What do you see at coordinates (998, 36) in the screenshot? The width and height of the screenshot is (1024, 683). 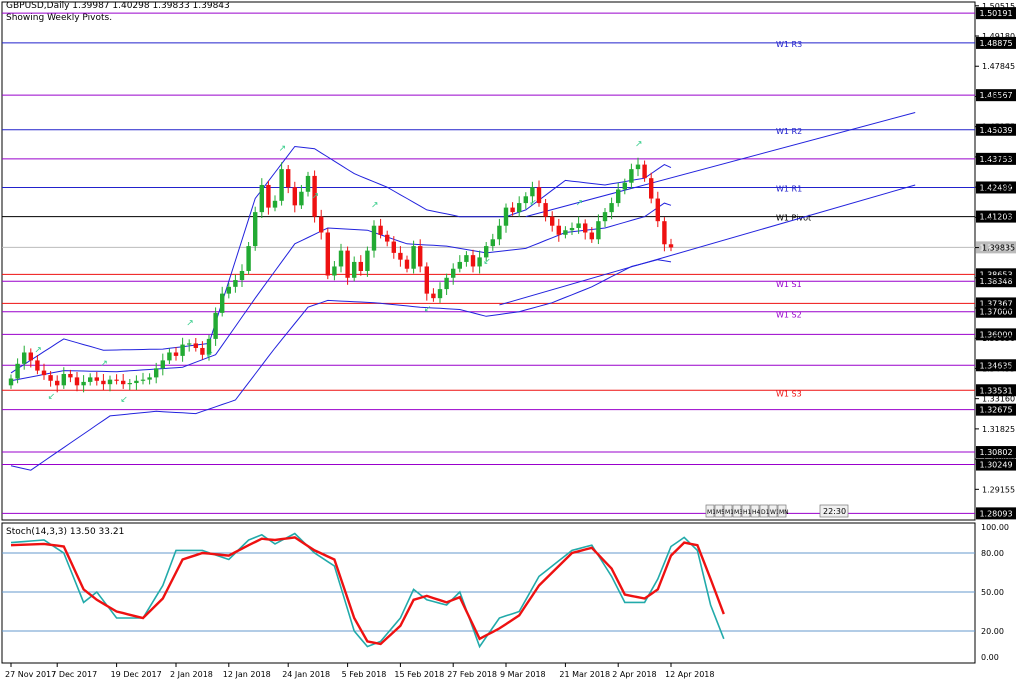 I see `price-tick-label: 1.49180` at bounding box center [998, 36].